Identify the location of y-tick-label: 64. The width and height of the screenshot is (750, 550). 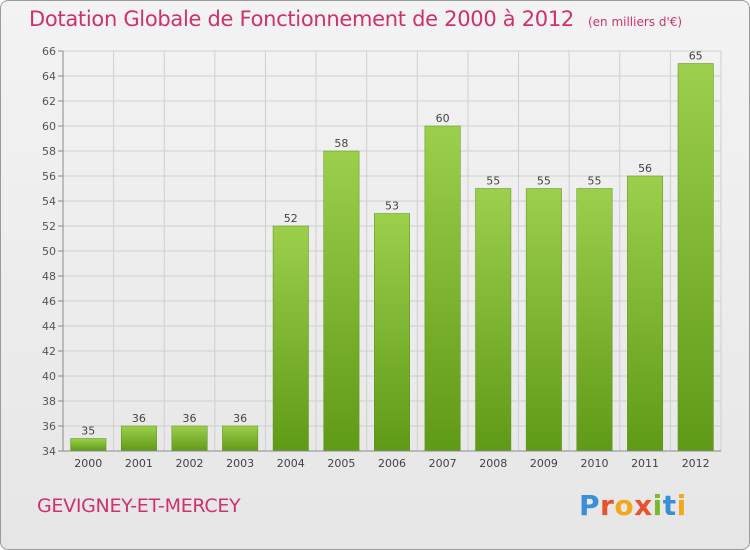
(49, 76).